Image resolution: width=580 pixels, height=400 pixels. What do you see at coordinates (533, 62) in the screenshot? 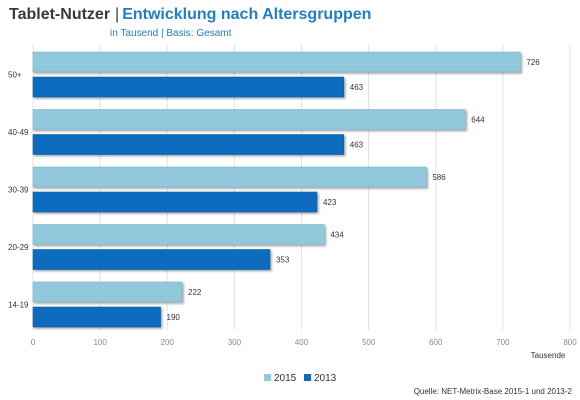
I see `data-label: 726` at bounding box center [533, 62].